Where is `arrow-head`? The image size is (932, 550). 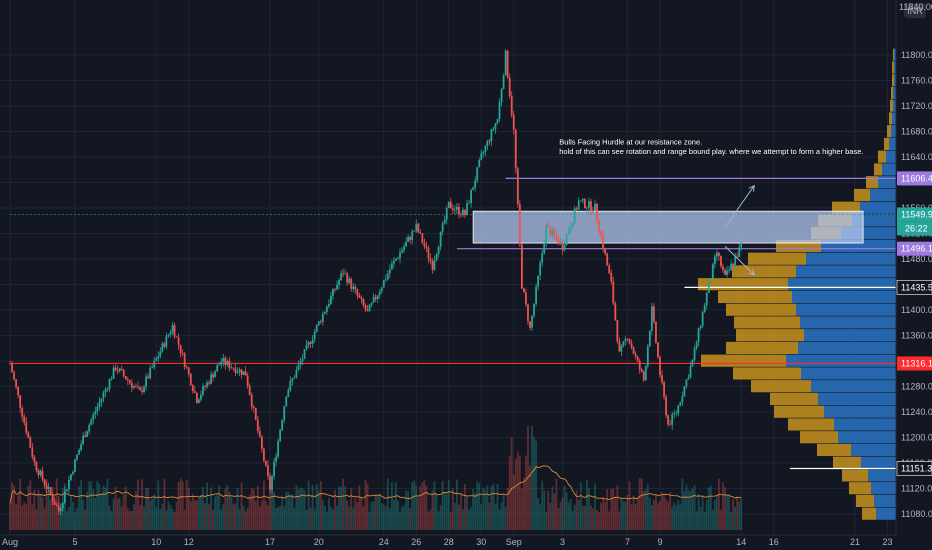 arrow-head is located at coordinates (751, 188).